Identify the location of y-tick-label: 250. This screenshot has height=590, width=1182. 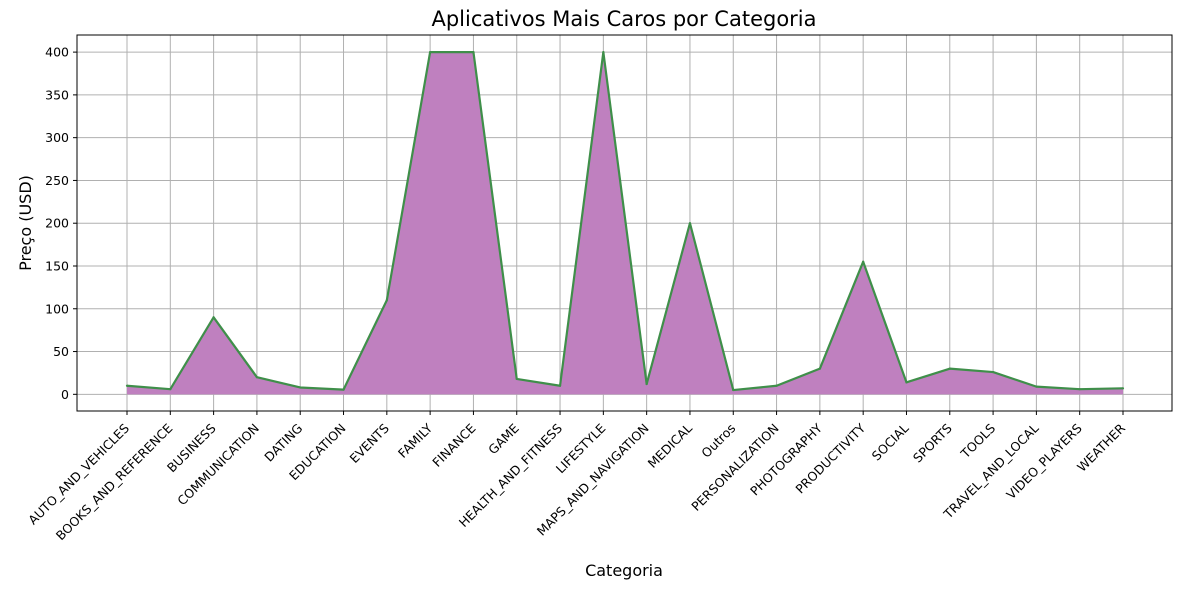
(57, 180).